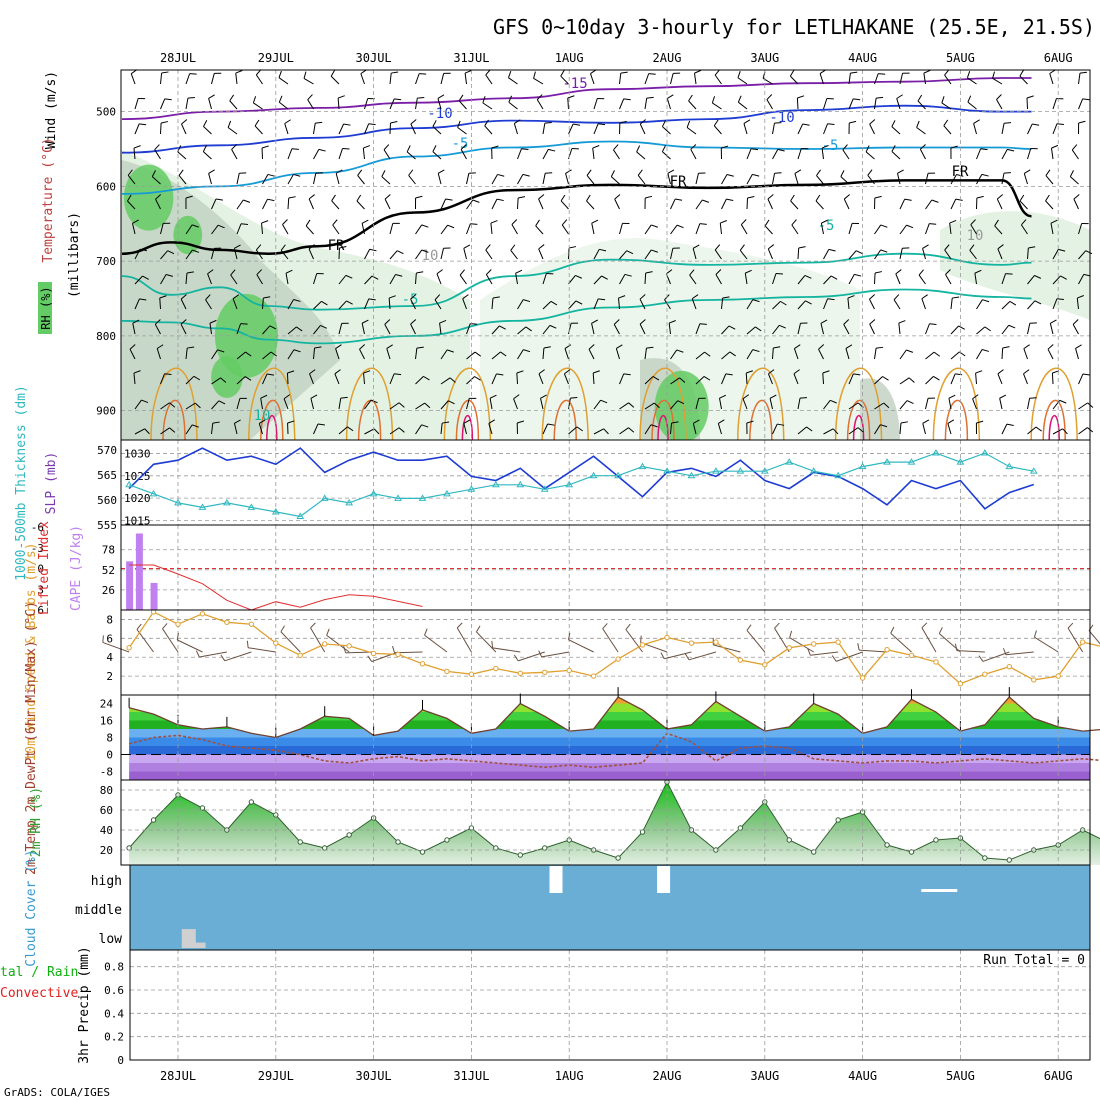 The width and height of the screenshot is (1100, 1100). I want to click on cloud-low-bar, so click(198, 945).